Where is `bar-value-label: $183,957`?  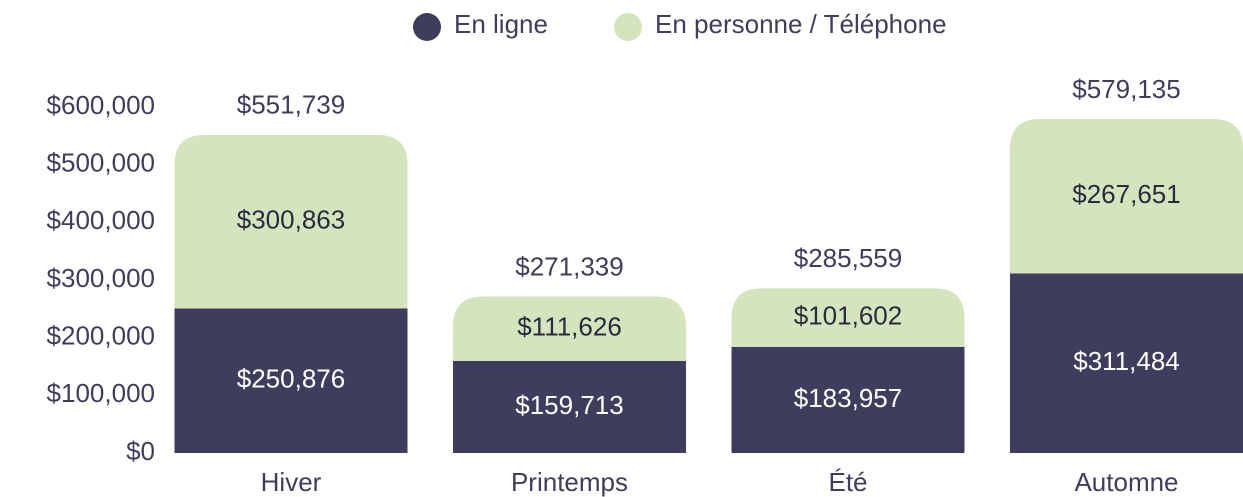 bar-value-label: $183,957 is located at coordinates (848, 398).